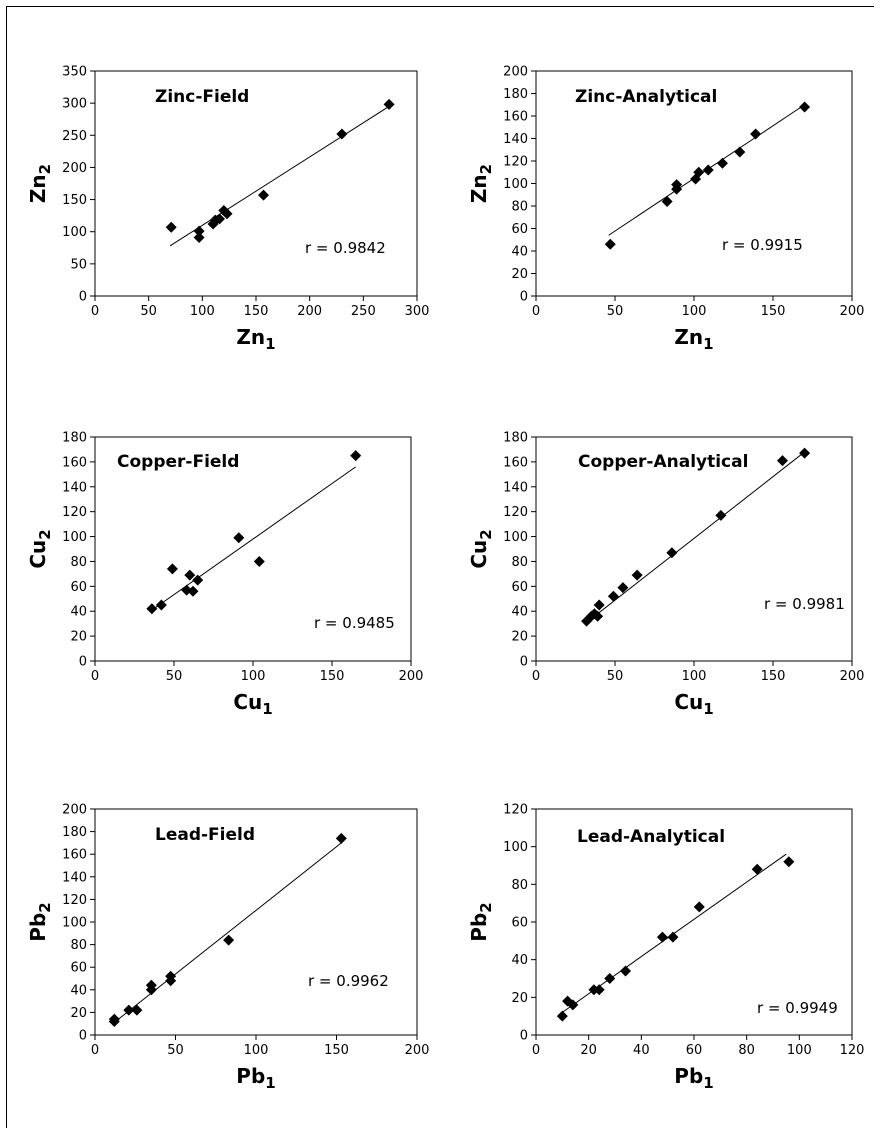  I want to click on chart-title: Lead-Field, so click(205, 835).